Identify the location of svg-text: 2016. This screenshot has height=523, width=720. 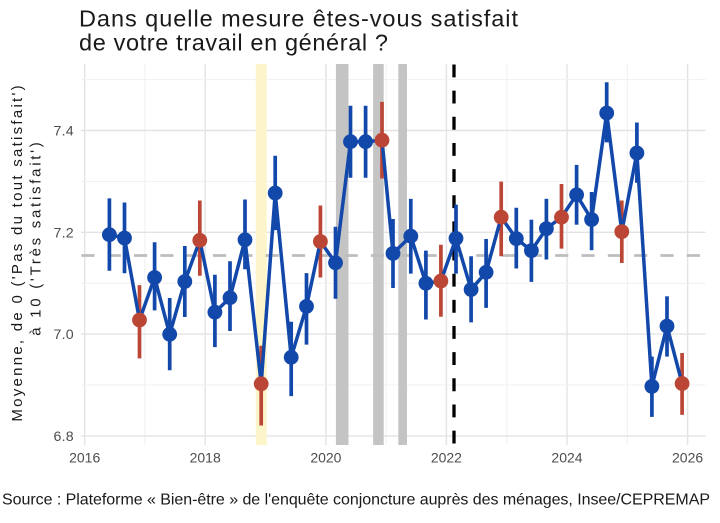
(84, 457).